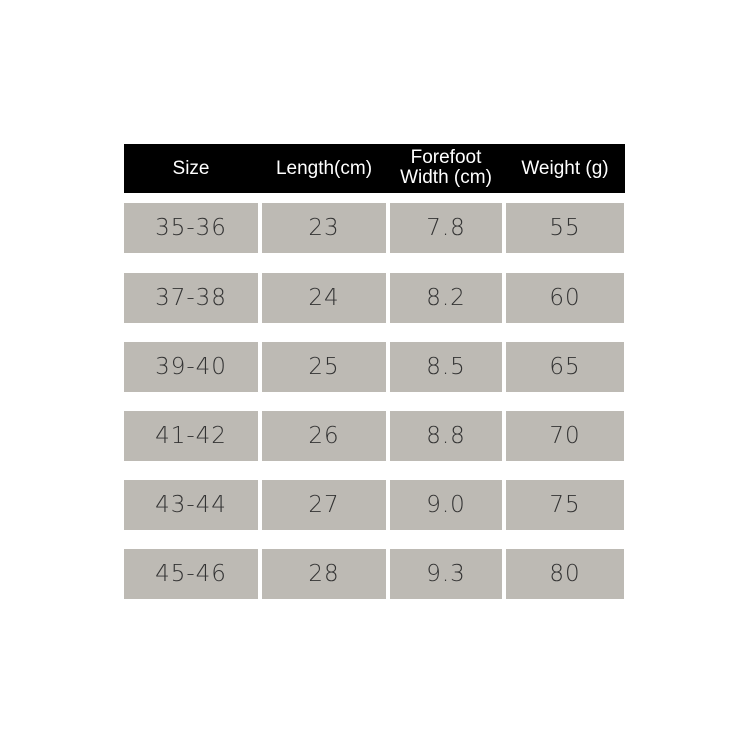 This screenshot has height=750, width=750. I want to click on table-cell: 24, so click(324, 298).